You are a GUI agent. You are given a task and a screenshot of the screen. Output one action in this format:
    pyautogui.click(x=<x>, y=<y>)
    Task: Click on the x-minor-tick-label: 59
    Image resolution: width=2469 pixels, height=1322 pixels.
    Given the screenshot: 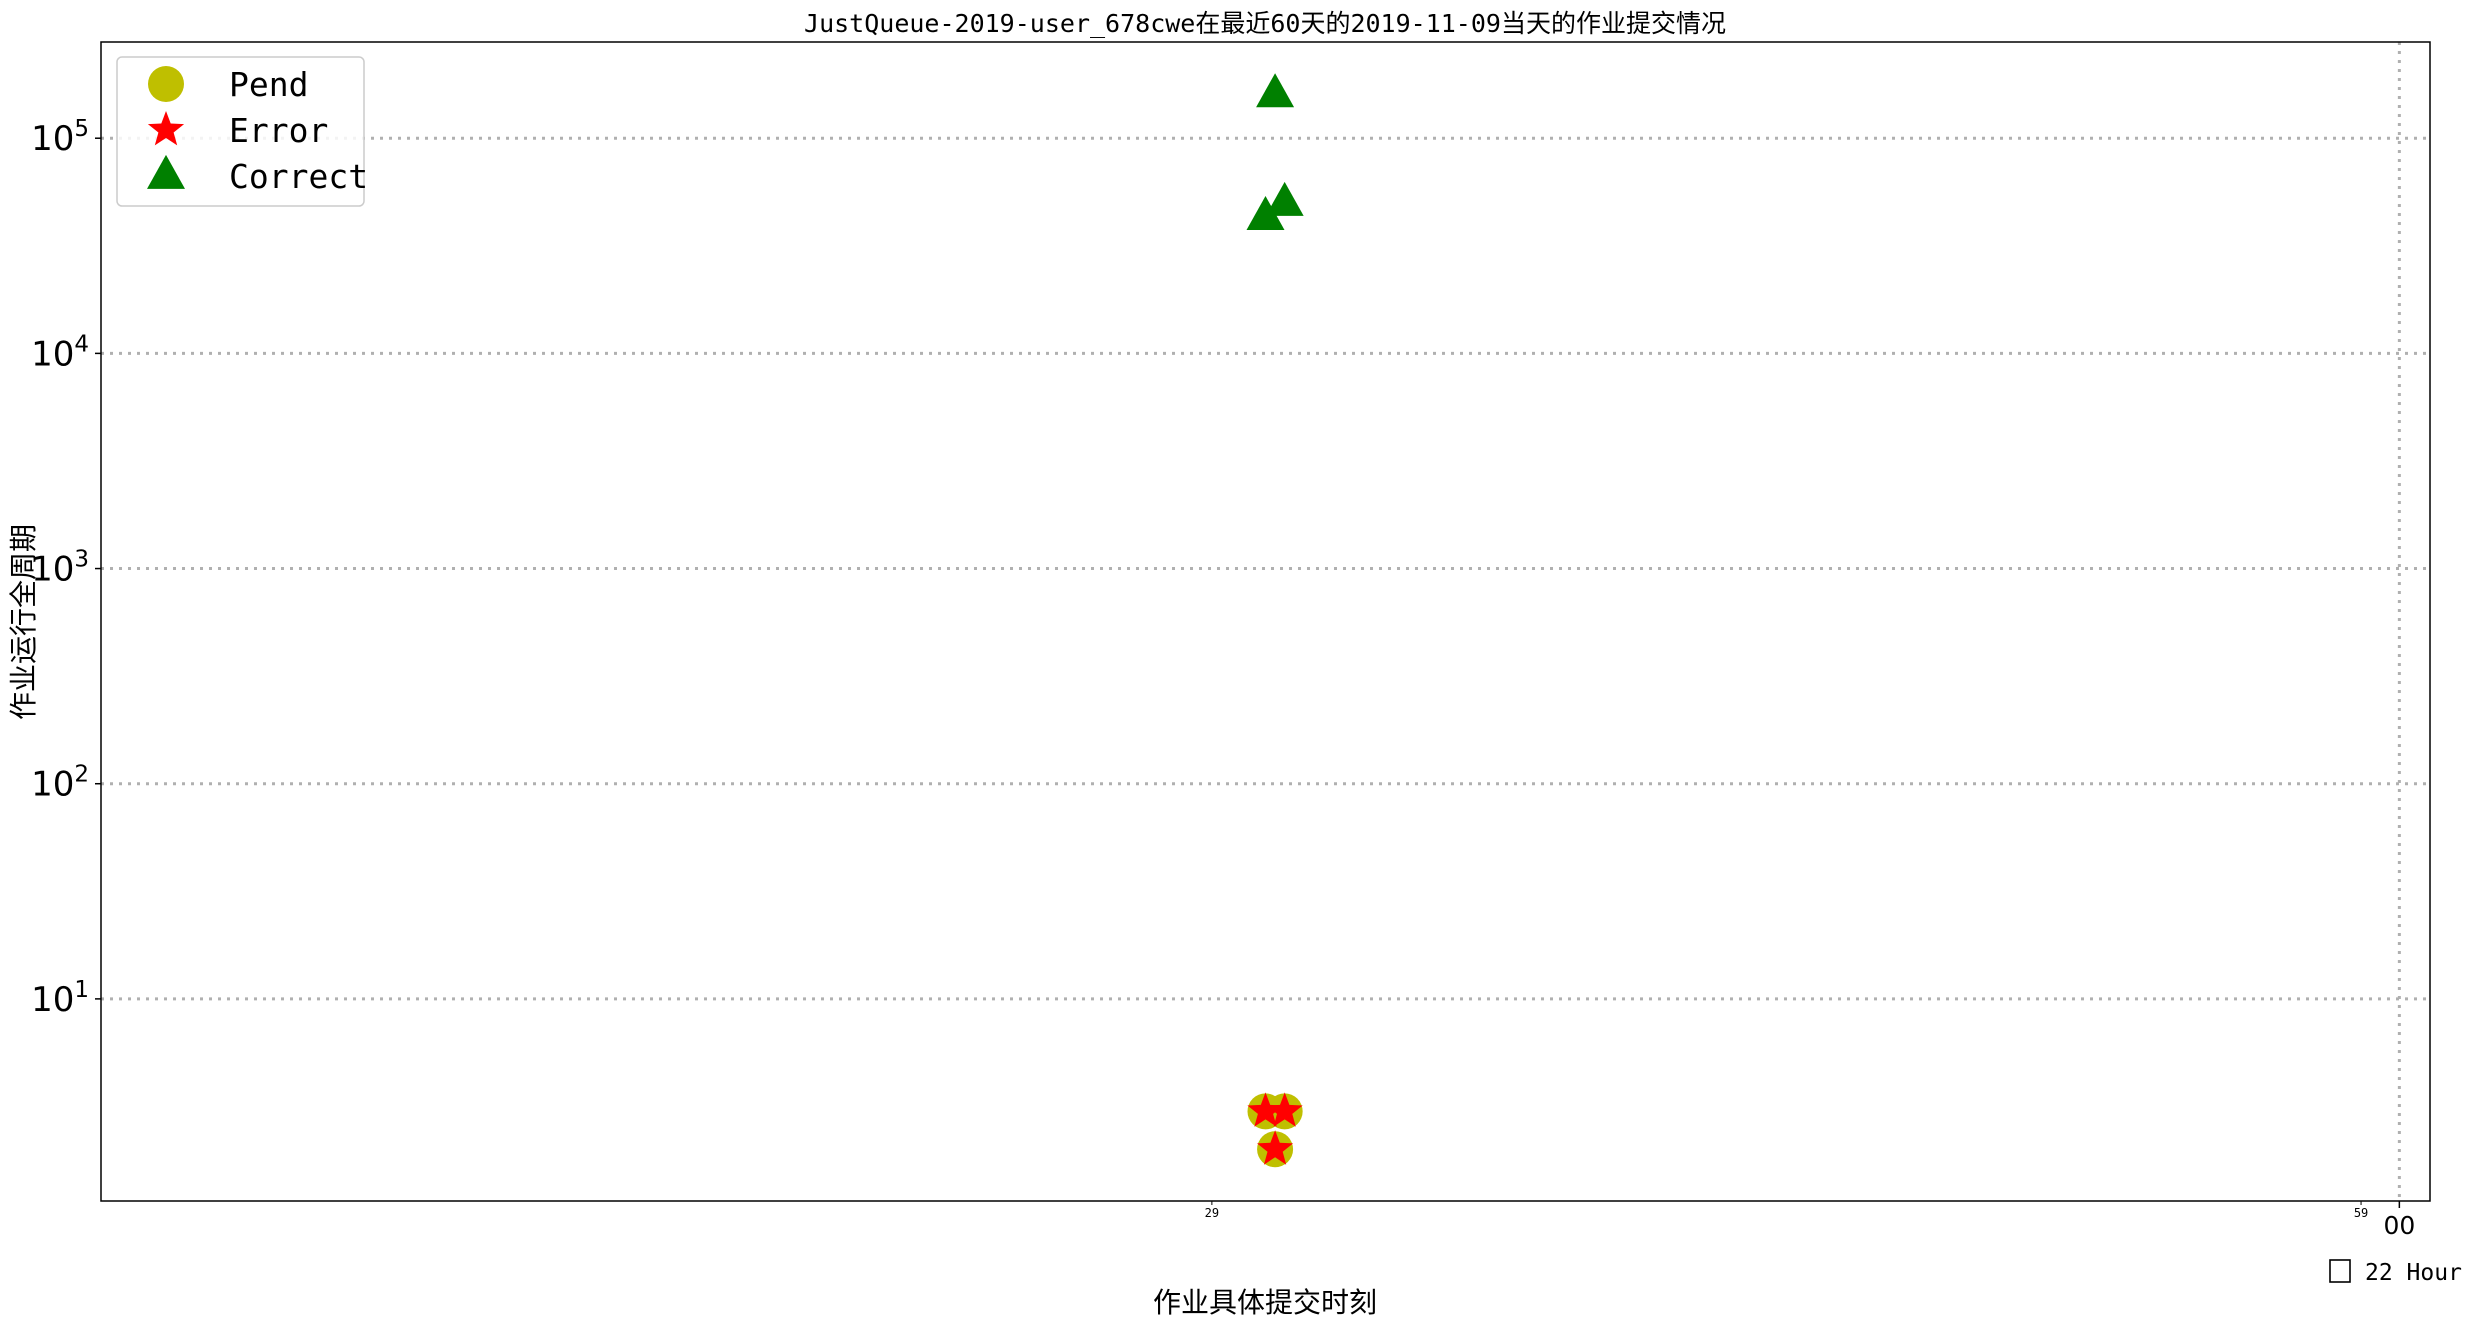 What is the action you would take?
    pyautogui.click(x=2361, y=1213)
    